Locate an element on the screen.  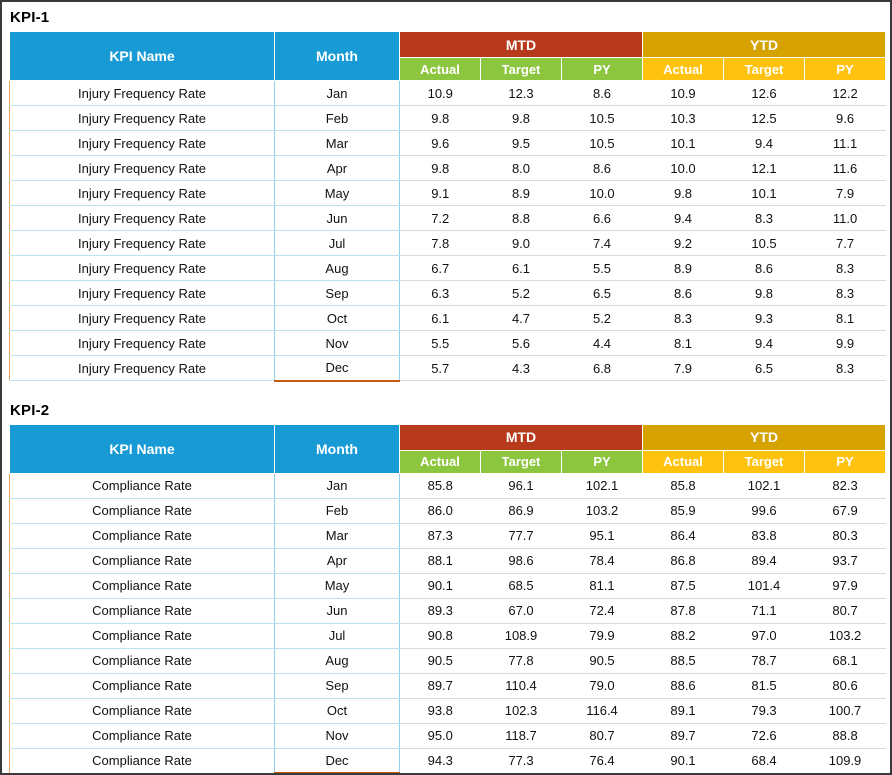
ytd-py-cell: 68.1 is located at coordinates (845, 661).